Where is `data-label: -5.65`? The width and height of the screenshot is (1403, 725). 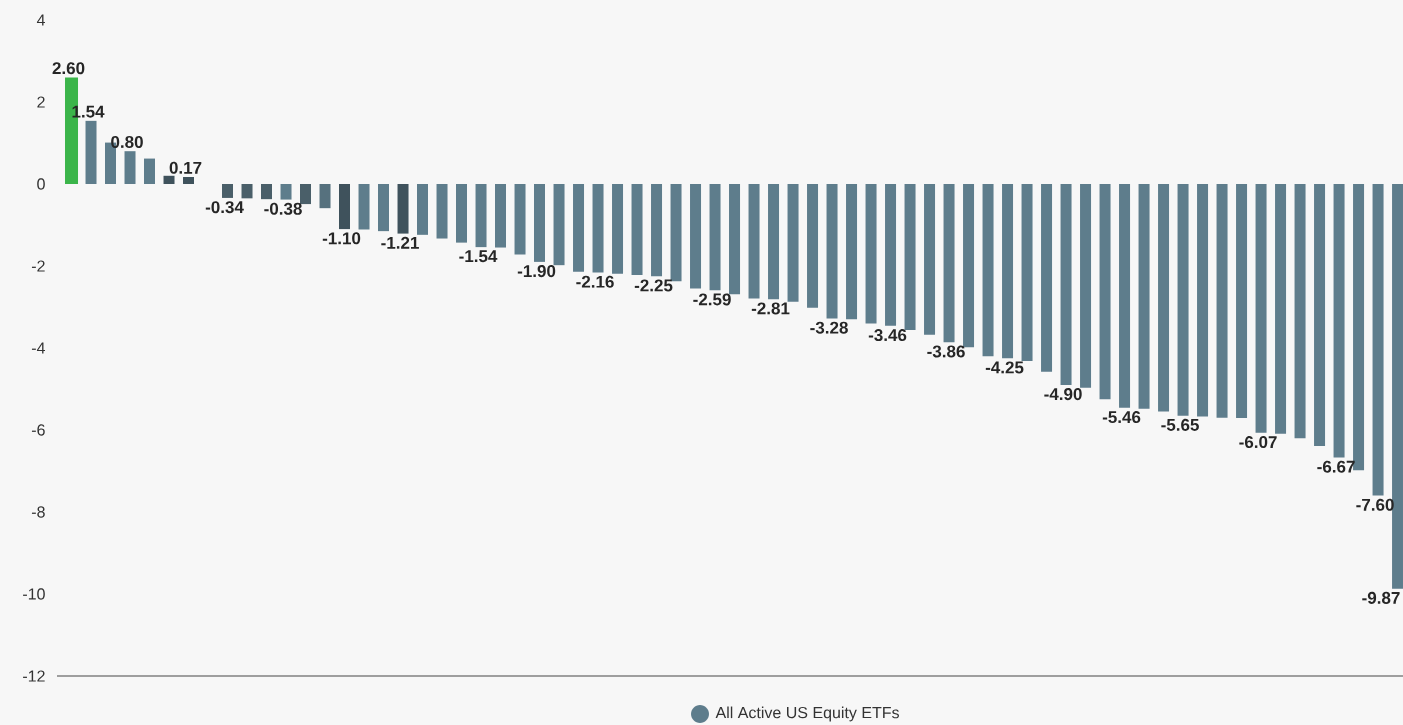
data-label: -5.65 is located at coordinates (1180, 424).